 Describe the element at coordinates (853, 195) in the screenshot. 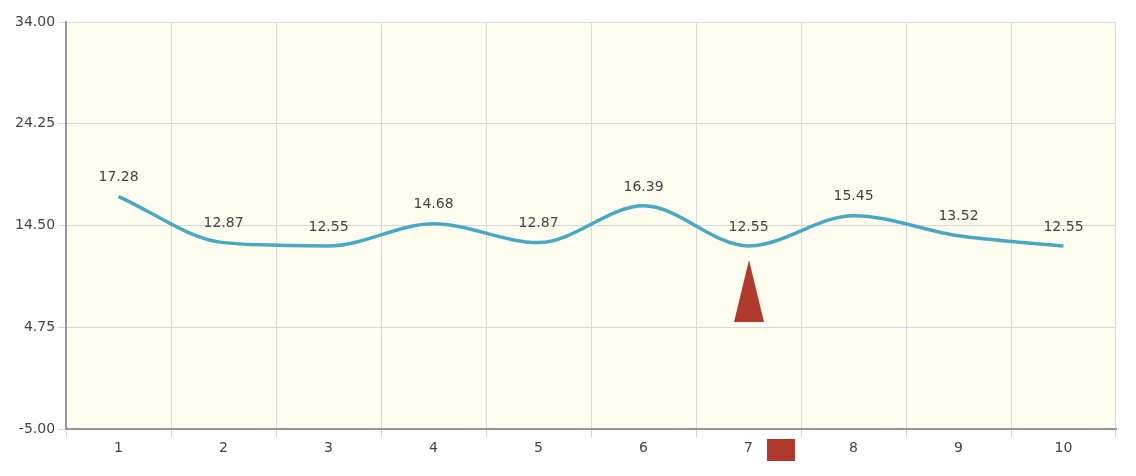

I see `data-label: 15.45` at that location.